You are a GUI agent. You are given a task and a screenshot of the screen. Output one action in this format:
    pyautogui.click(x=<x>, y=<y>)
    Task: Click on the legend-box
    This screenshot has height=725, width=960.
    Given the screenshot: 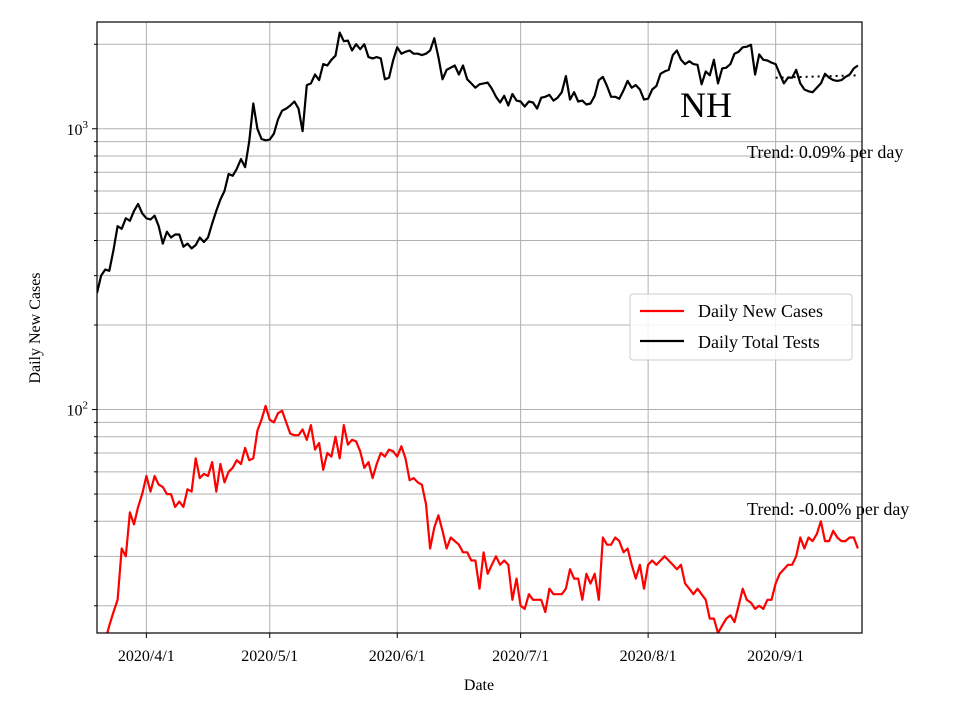 What is the action you would take?
    pyautogui.click(x=741, y=327)
    